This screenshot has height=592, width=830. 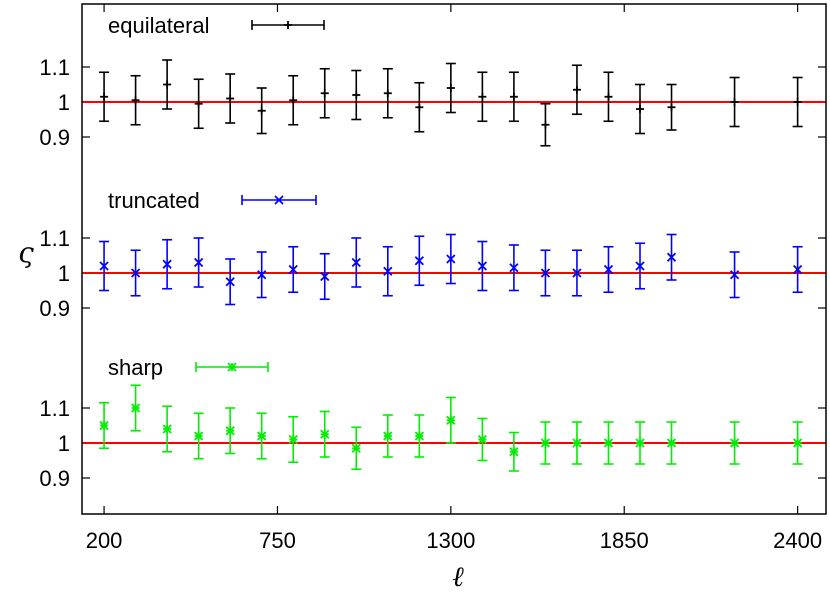 I want to click on x-axis-label: ℓ, so click(x=458, y=576).